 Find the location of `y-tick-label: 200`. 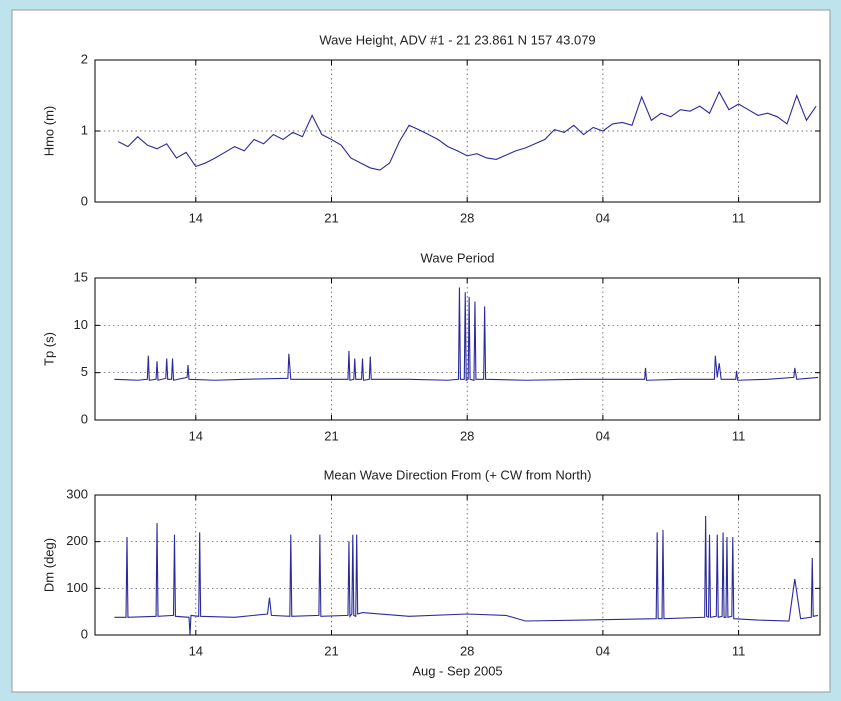

y-tick-label: 200 is located at coordinates (77, 540).